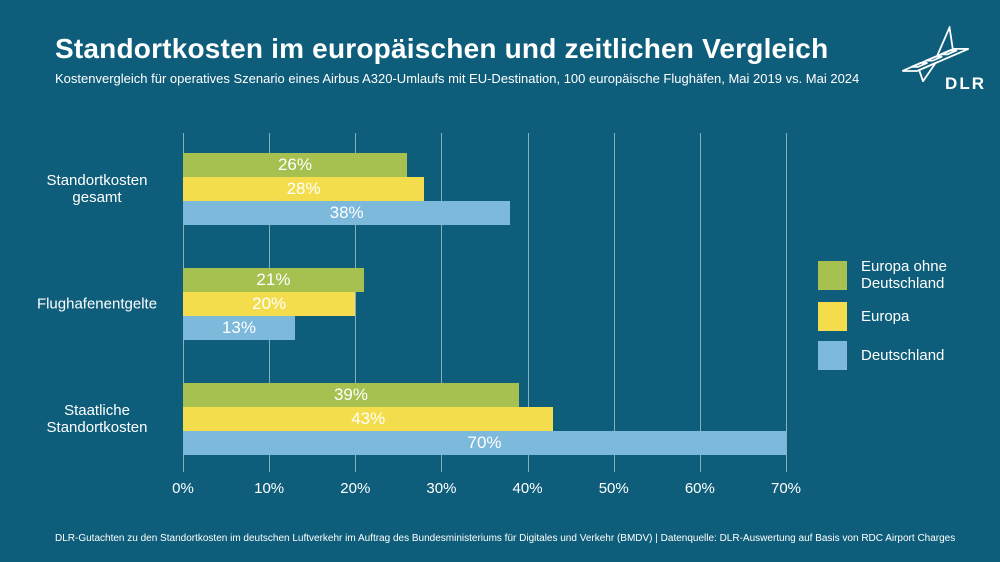 This screenshot has width=1000, height=562. What do you see at coordinates (441, 488) in the screenshot?
I see `x-tick-label: 30%` at bounding box center [441, 488].